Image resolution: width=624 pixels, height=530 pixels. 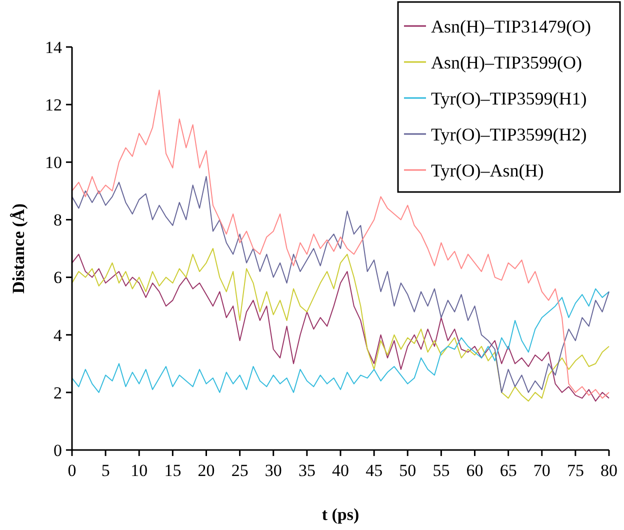 What do you see at coordinates (206, 470) in the screenshot?
I see `x-tick-label: 20` at bounding box center [206, 470].